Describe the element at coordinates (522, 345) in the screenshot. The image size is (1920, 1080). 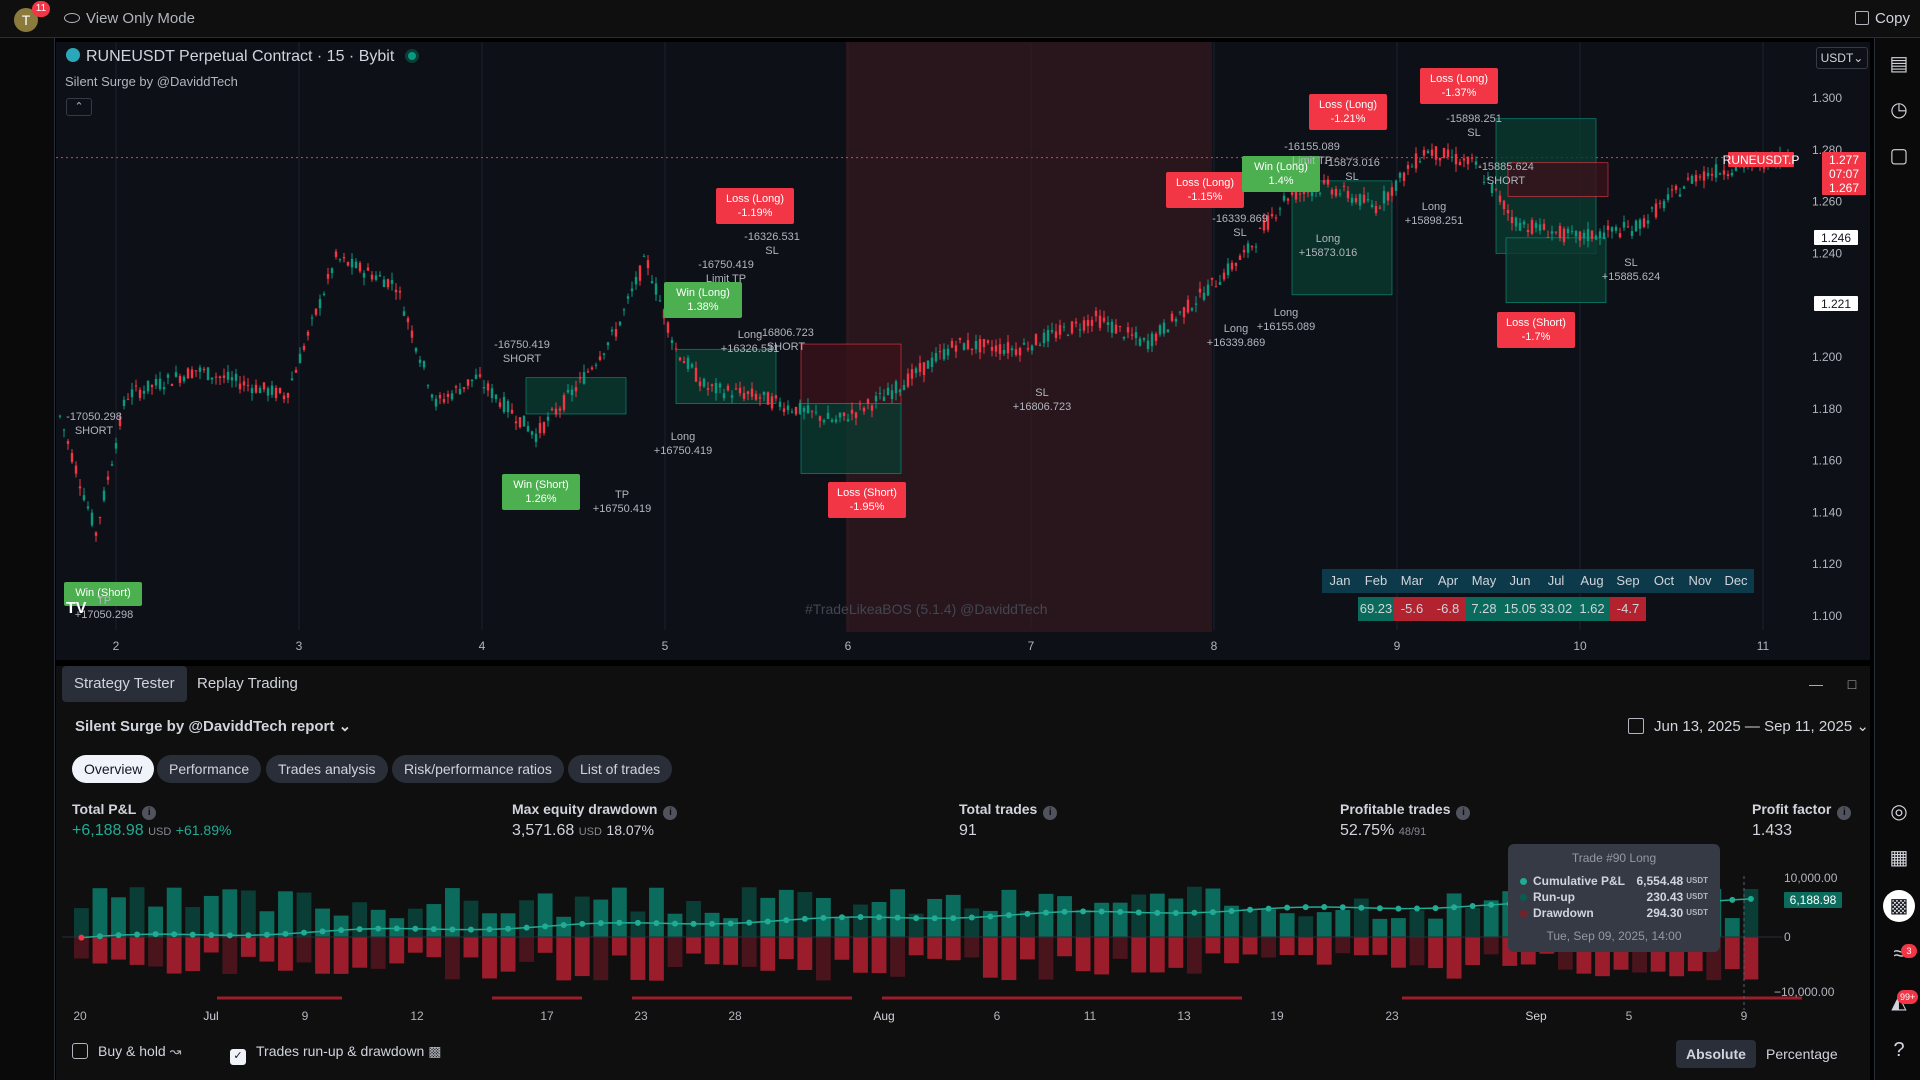
I see `trade-annotation: -16750.419` at that location.